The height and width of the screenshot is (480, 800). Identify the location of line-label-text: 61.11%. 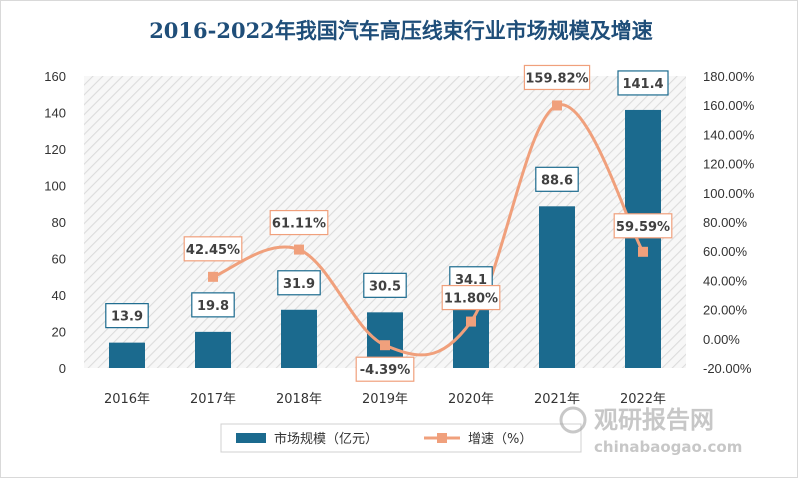
(299, 224).